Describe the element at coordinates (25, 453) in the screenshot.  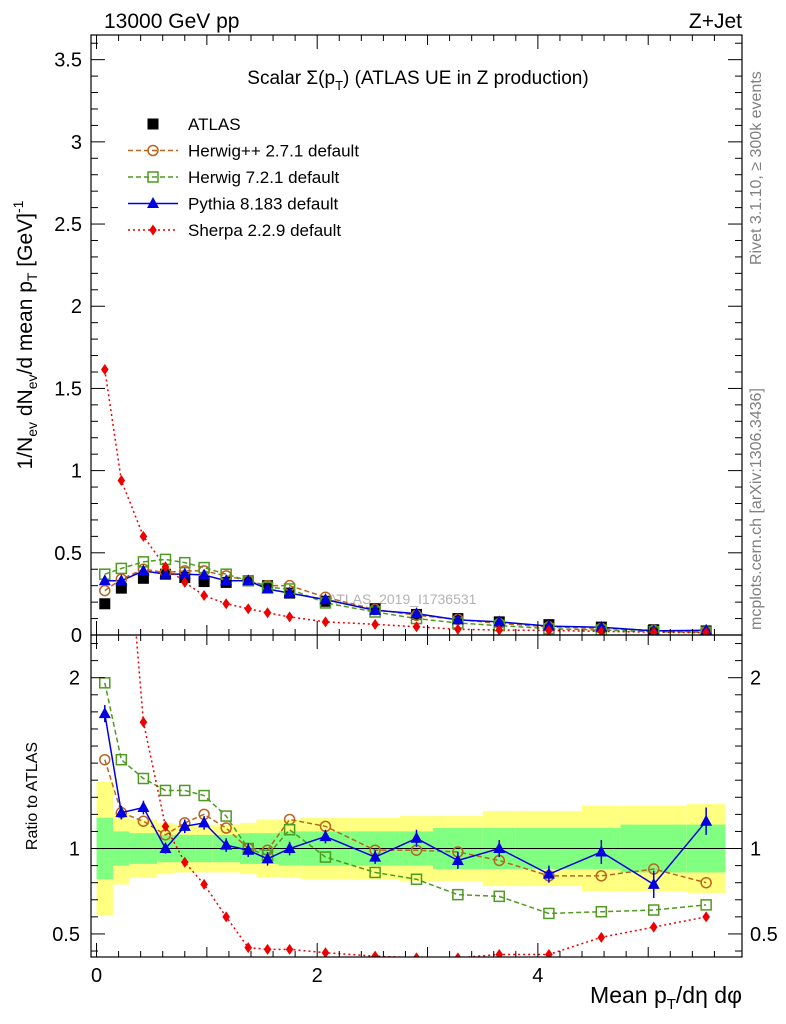
I see `y-label-part-a: 1/N` at that location.